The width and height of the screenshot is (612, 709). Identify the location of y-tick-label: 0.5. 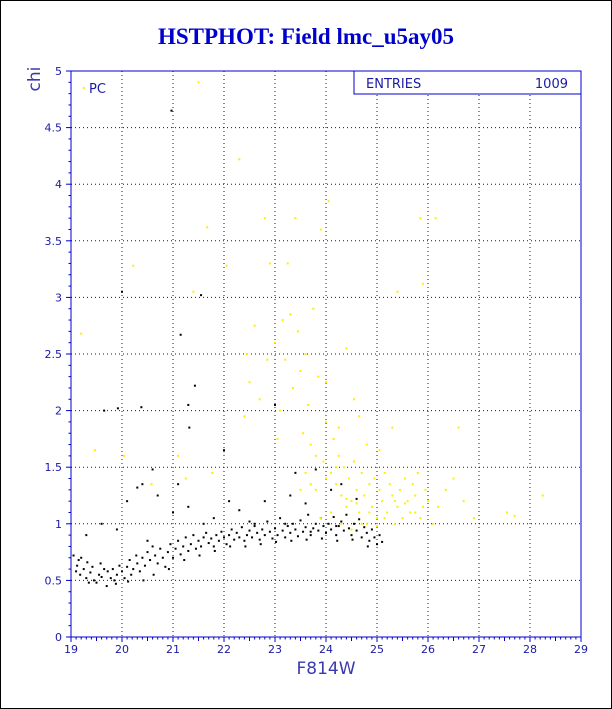
(54, 580).